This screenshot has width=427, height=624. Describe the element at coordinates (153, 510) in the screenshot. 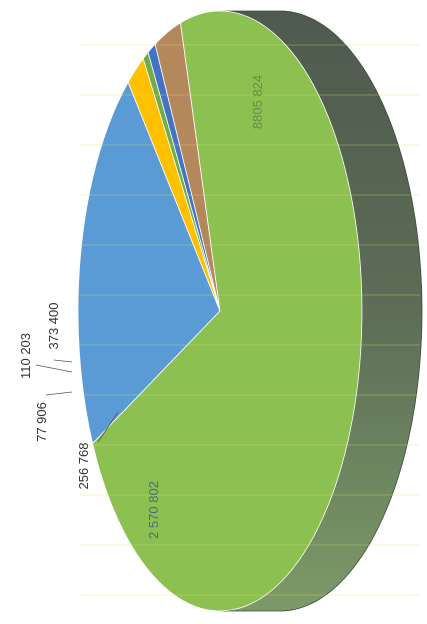

I see `data-label: 2 570 802` at that location.